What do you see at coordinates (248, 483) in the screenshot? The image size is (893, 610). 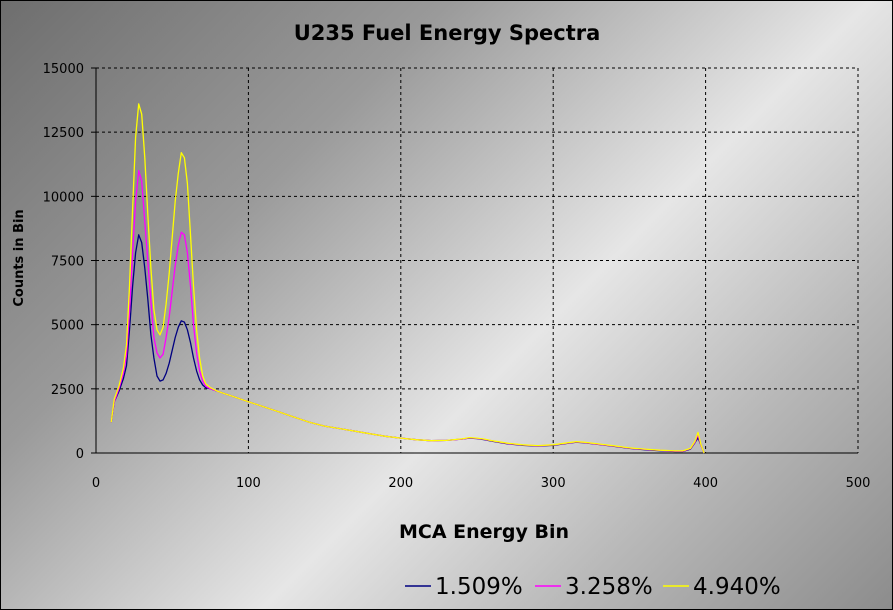 I see `x-tick-label: 100` at bounding box center [248, 483].